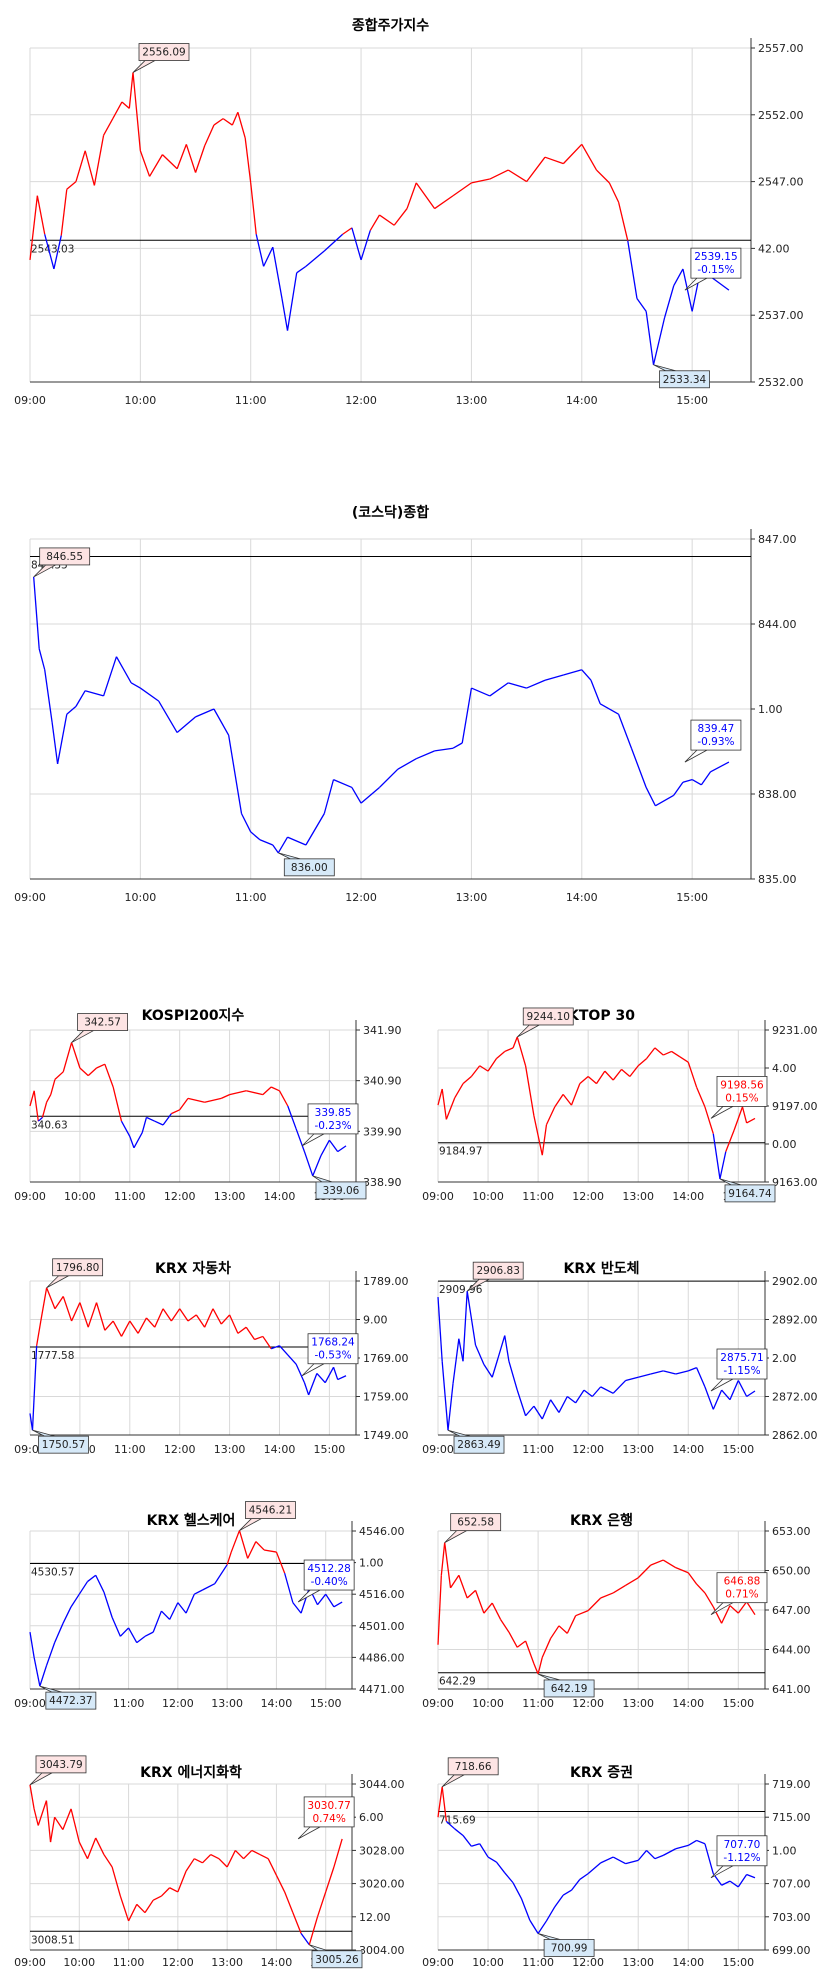 The image size is (833, 1970). Describe the element at coordinates (791, 1689) in the screenshot. I see `y-tick-label: 641.00` at that location.